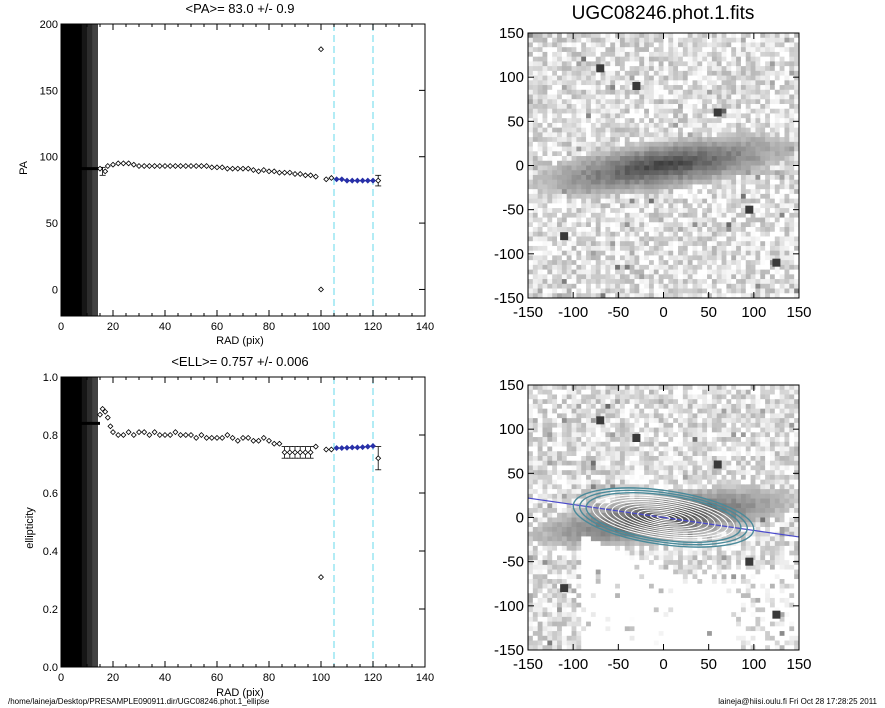 The width and height of the screenshot is (885, 708). Describe the element at coordinates (663, 13) in the screenshot. I see `image-title: UGC08246.phot.1.fits` at that location.